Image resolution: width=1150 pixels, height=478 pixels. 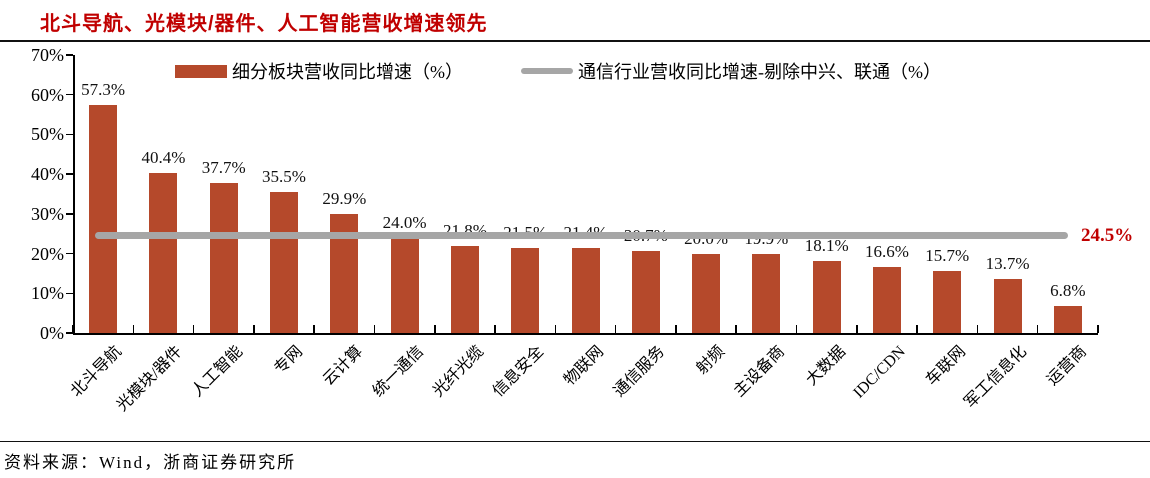 I want to click on category-label: 光纤光缆, so click(x=458, y=372).